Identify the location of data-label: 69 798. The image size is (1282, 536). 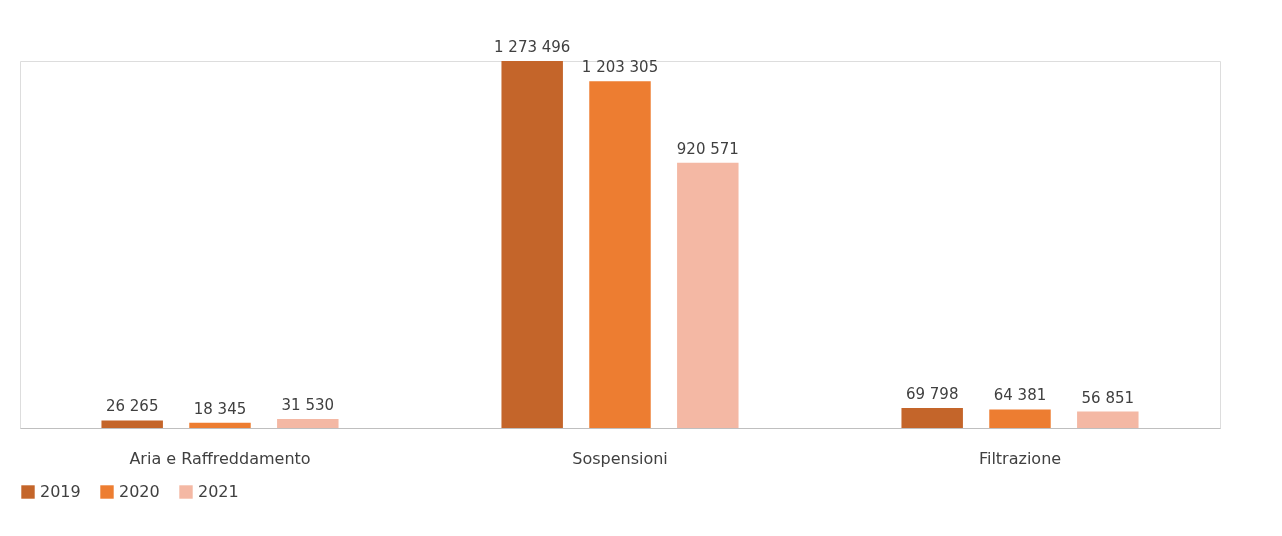
(932, 393).